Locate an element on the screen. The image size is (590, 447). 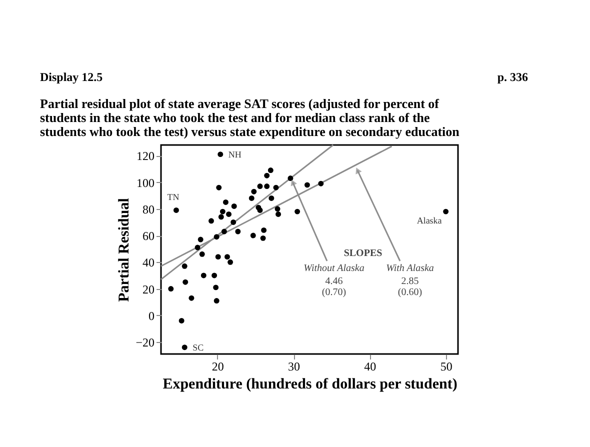
y-axis-title: Partial Residual is located at coordinates (124, 250).